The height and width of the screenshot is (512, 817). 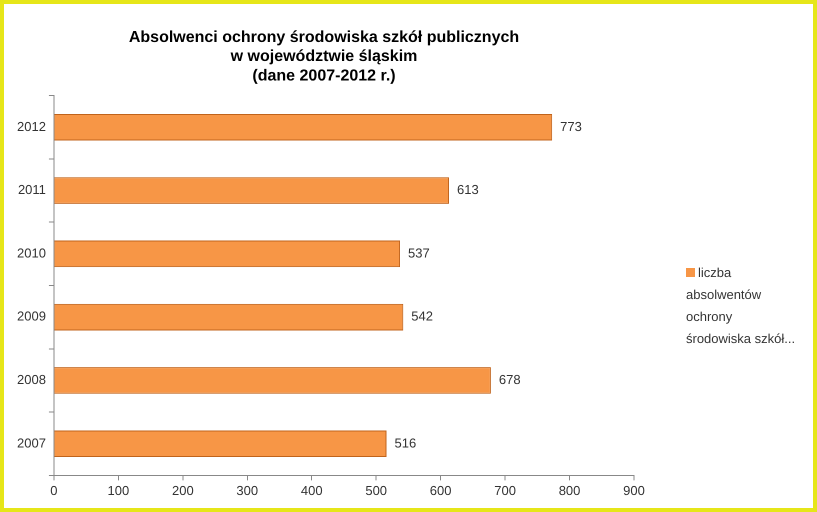 What do you see at coordinates (509, 380) in the screenshot?
I see `data-label: 678` at bounding box center [509, 380].